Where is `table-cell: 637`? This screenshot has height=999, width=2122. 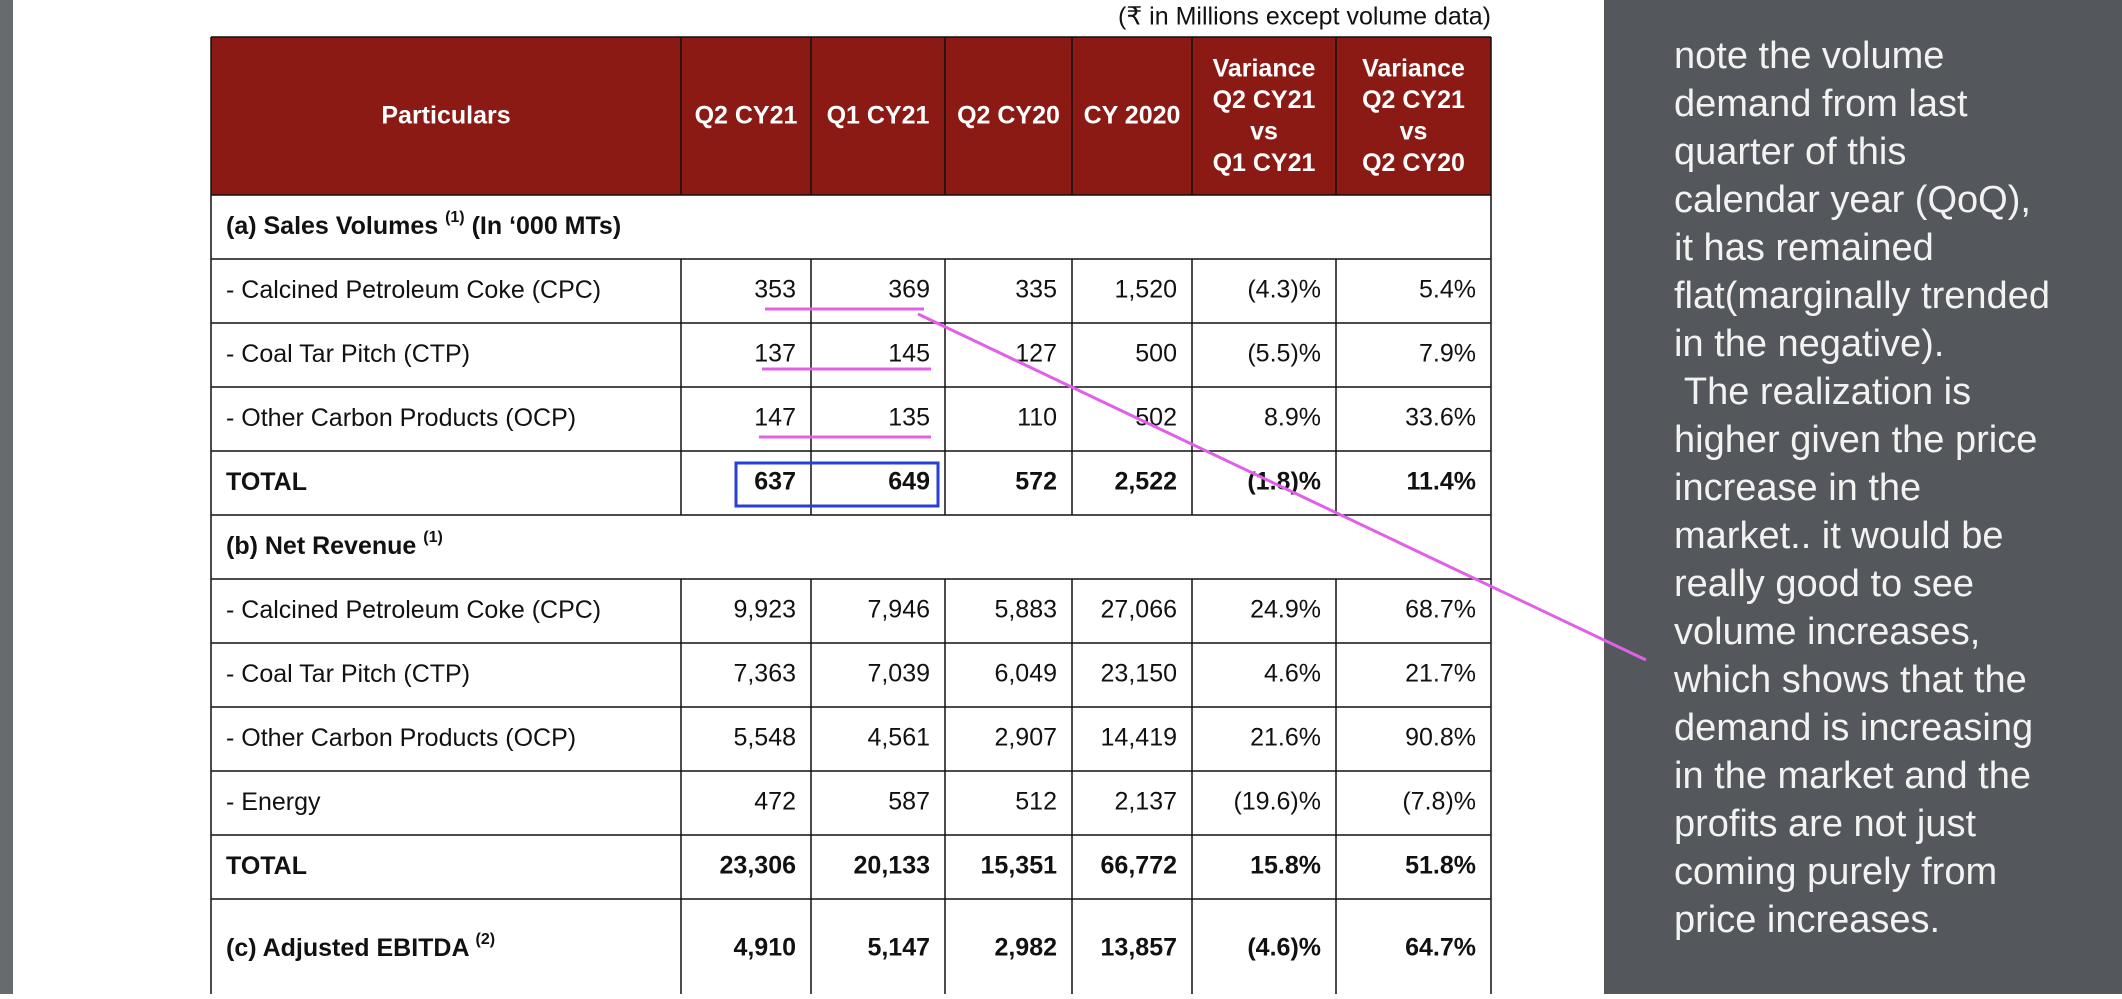
table-cell: 637 is located at coordinates (775, 482).